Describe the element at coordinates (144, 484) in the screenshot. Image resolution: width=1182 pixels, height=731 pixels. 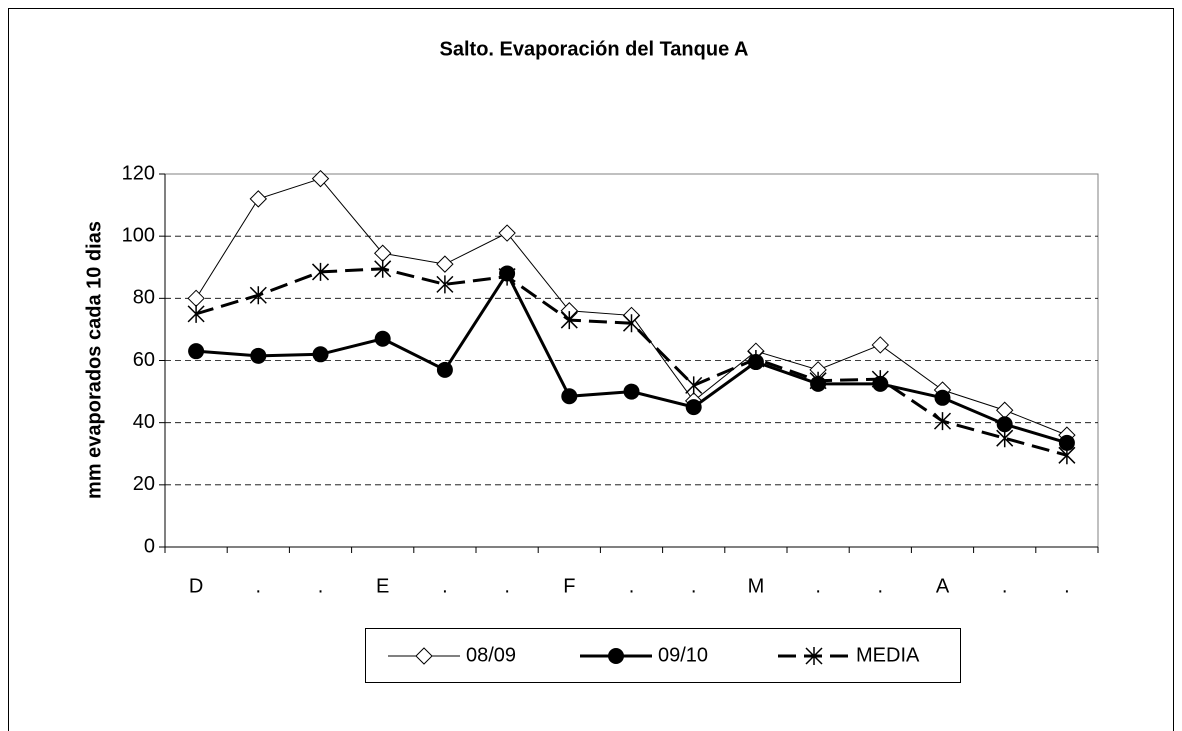
I see `y-tick-label: 20` at that location.